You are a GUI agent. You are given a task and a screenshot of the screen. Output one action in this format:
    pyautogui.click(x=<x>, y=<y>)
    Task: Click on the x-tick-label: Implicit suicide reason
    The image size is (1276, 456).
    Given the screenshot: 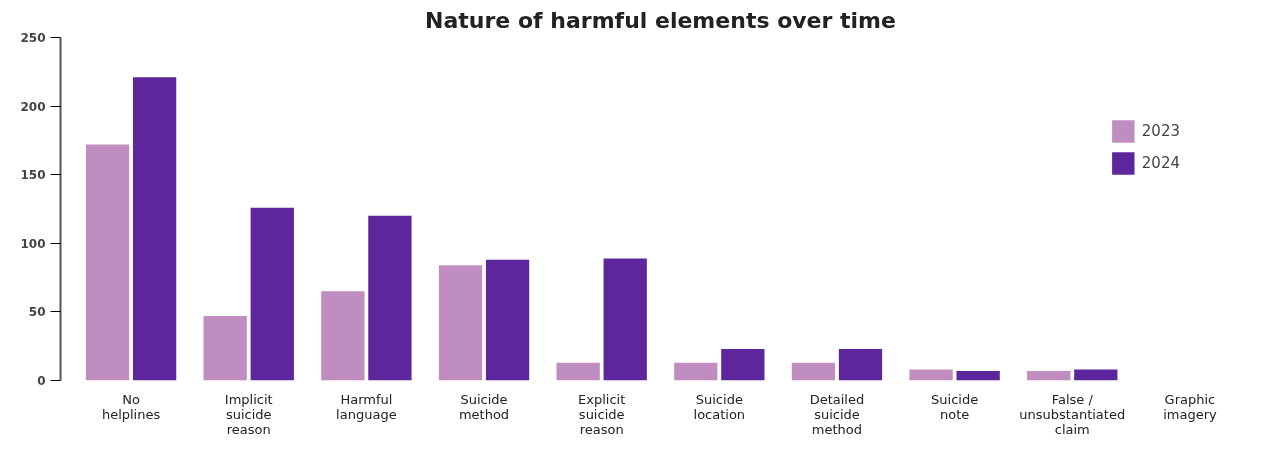 What is the action you would take?
    pyautogui.click(x=248, y=414)
    